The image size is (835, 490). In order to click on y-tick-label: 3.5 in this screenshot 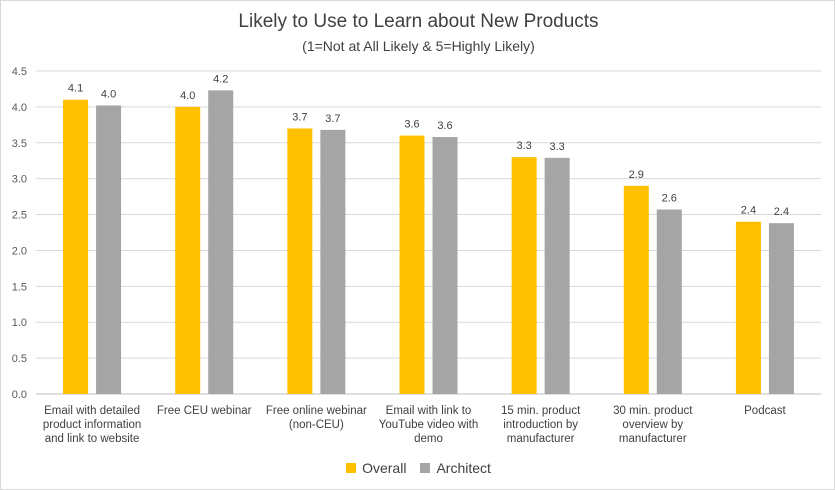, I will do `click(19, 144)`.